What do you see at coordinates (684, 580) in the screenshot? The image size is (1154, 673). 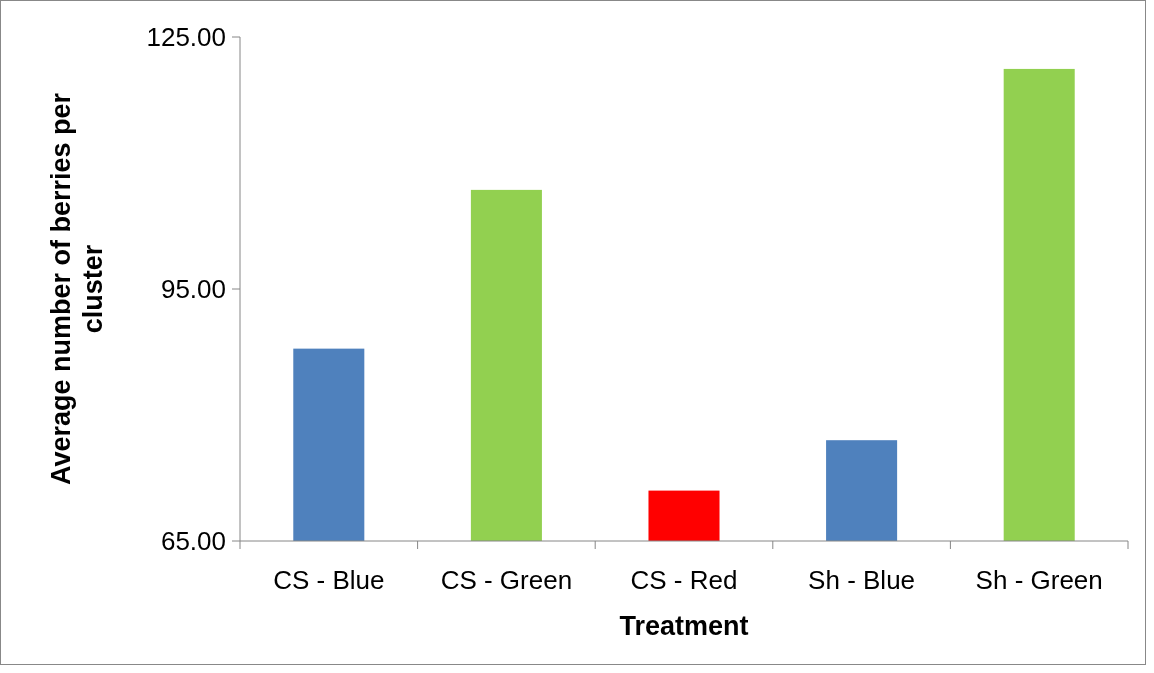 I see `x-tick-label: CS - Red` at bounding box center [684, 580].